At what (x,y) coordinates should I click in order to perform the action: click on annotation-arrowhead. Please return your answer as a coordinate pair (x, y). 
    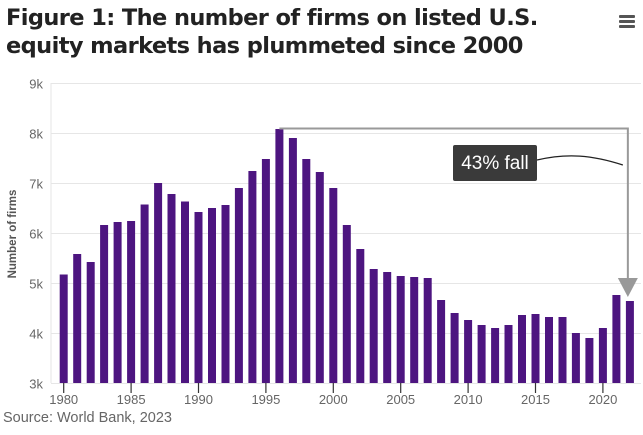
    Looking at the image, I should click on (627, 287).